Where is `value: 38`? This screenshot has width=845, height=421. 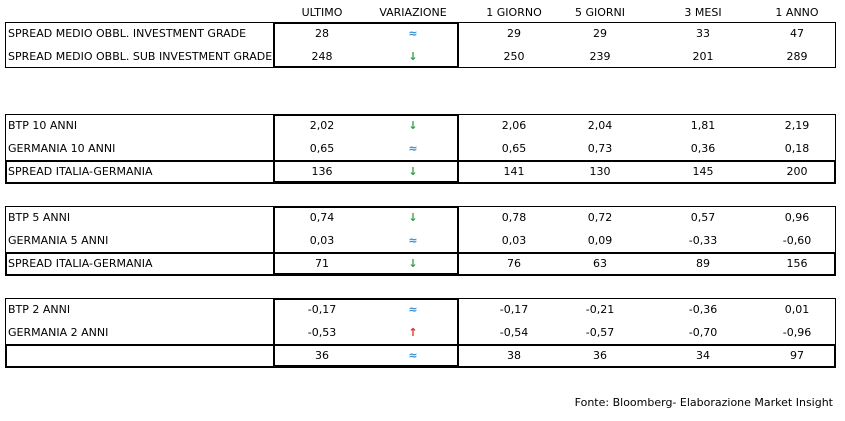
value: 38 is located at coordinates (514, 355).